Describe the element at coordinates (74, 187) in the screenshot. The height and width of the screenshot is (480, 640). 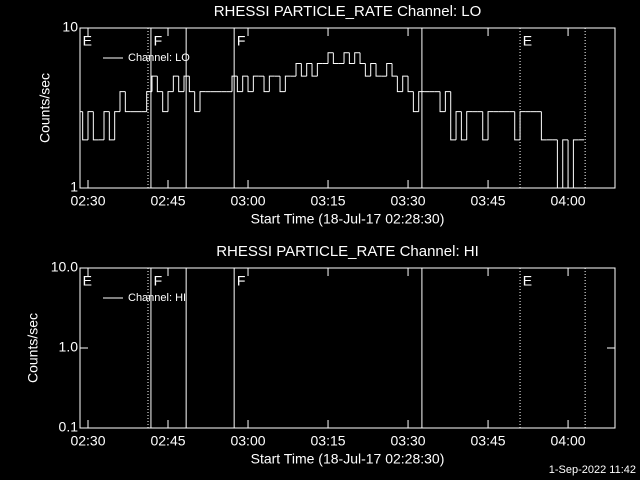
I see `y-tick-label: 1` at that location.